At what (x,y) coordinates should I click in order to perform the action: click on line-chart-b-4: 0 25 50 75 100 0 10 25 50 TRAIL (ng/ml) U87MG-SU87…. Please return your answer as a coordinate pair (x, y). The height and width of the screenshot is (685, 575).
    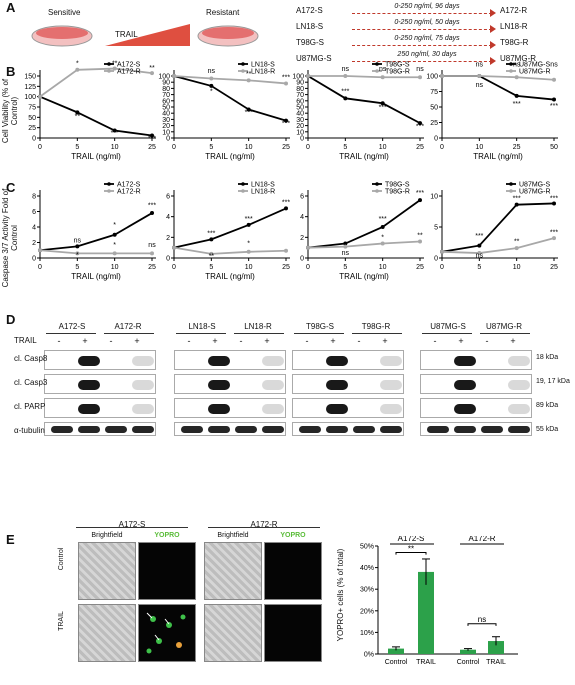
    Looking at the image, I should click on (492, 112).